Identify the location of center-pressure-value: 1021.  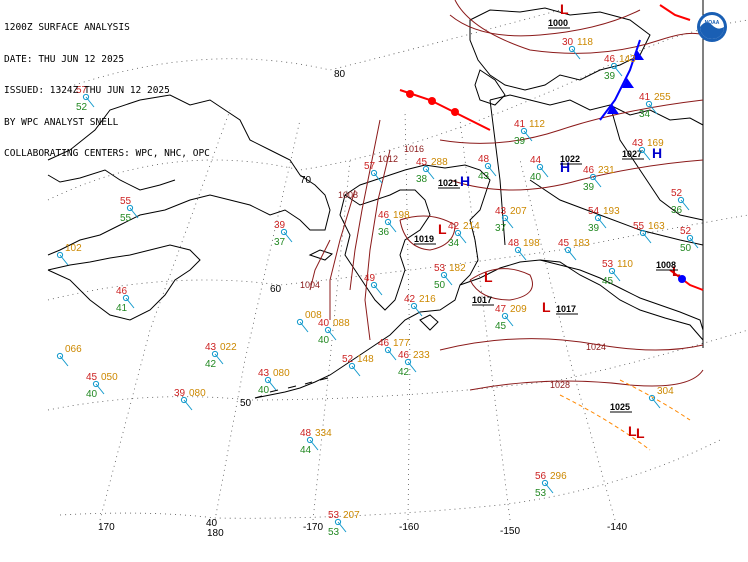
(448, 183).